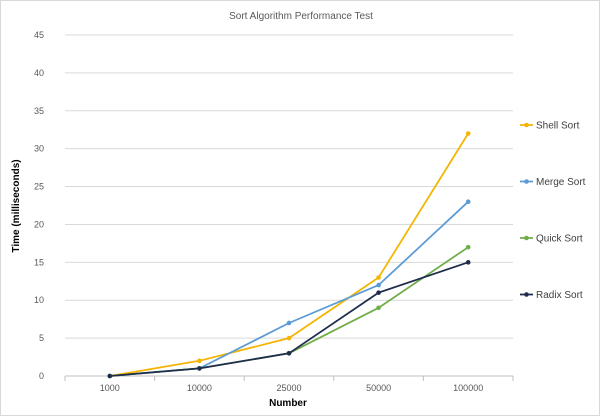  What do you see at coordinates (288, 388) in the screenshot?
I see `x-tick-label: 25000` at bounding box center [288, 388].